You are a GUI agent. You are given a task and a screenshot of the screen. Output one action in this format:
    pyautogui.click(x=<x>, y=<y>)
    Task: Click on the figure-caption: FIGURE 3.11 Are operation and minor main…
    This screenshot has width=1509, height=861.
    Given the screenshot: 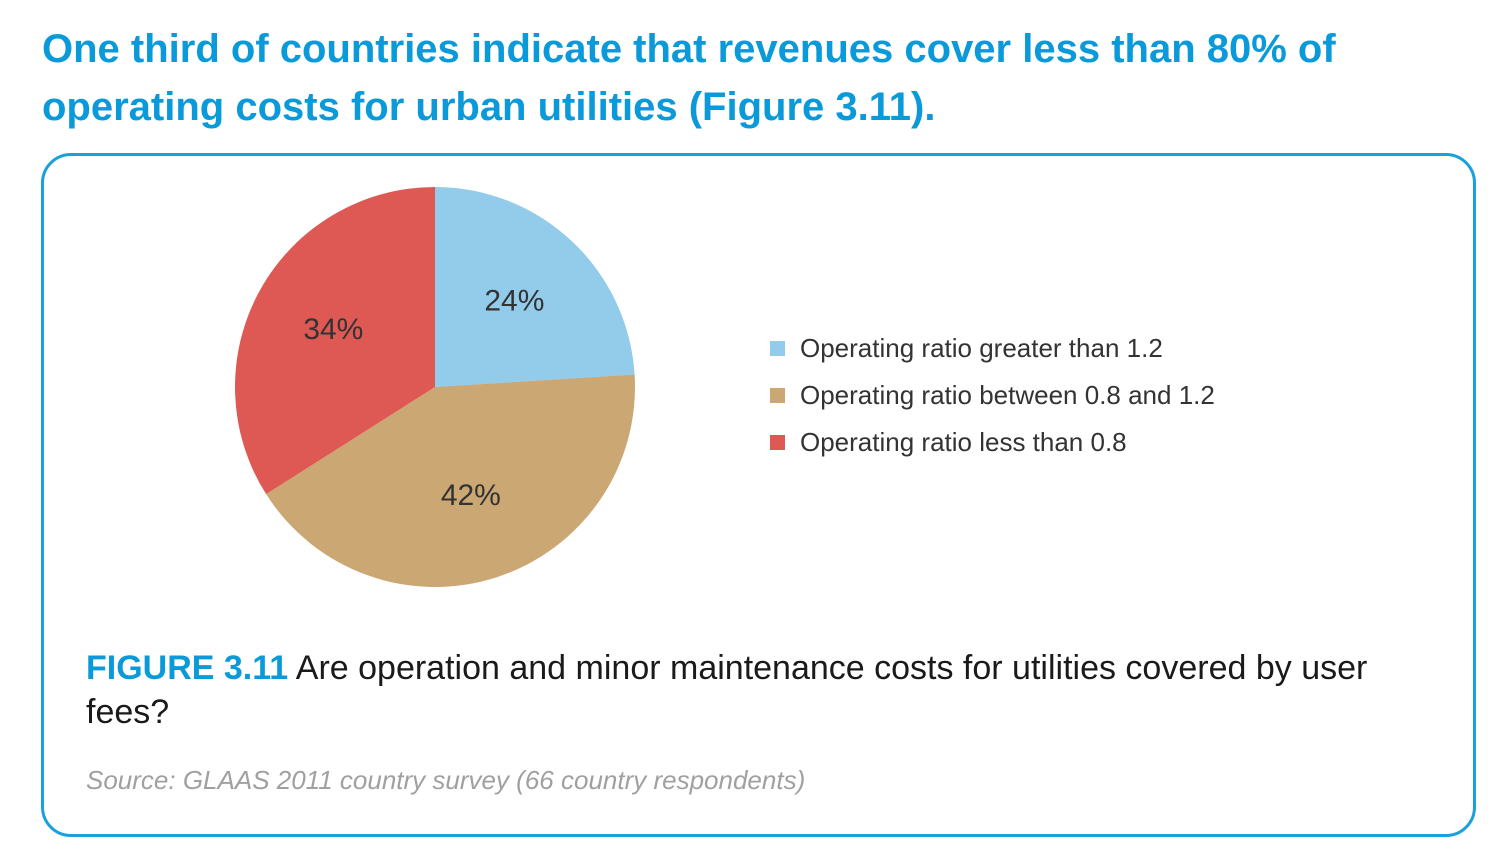 What is the action you would take?
    pyautogui.click(x=756, y=690)
    